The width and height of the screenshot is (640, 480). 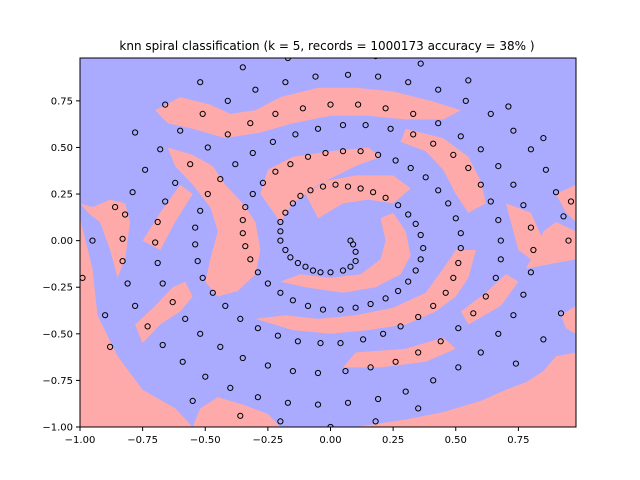 I want to click on x-tick-label: 0.75, so click(x=518, y=440).